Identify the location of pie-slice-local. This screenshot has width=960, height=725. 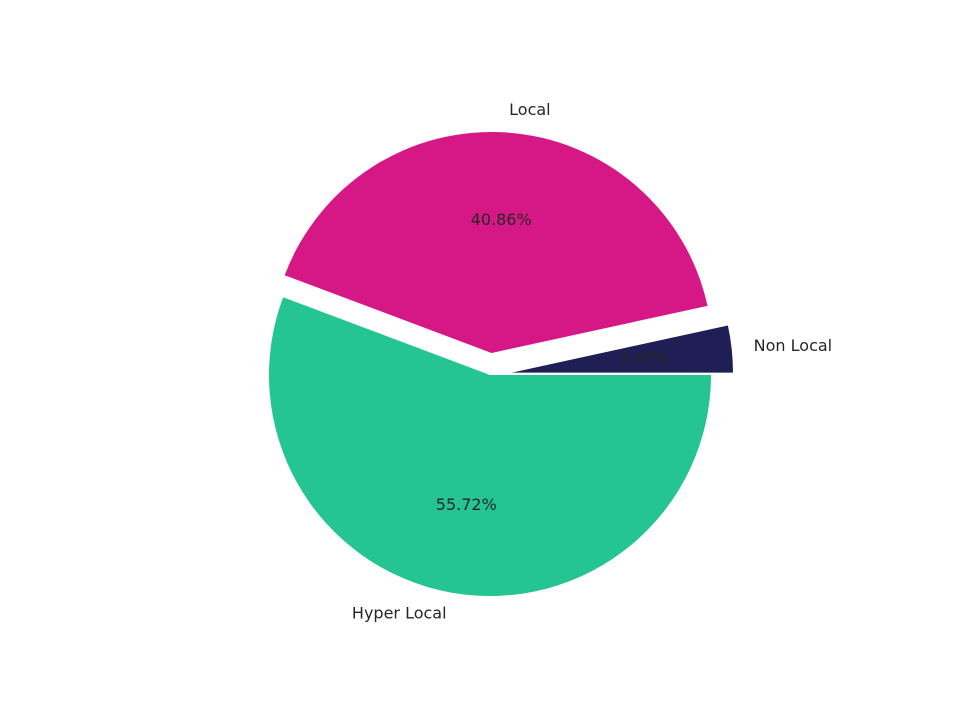
(496, 242).